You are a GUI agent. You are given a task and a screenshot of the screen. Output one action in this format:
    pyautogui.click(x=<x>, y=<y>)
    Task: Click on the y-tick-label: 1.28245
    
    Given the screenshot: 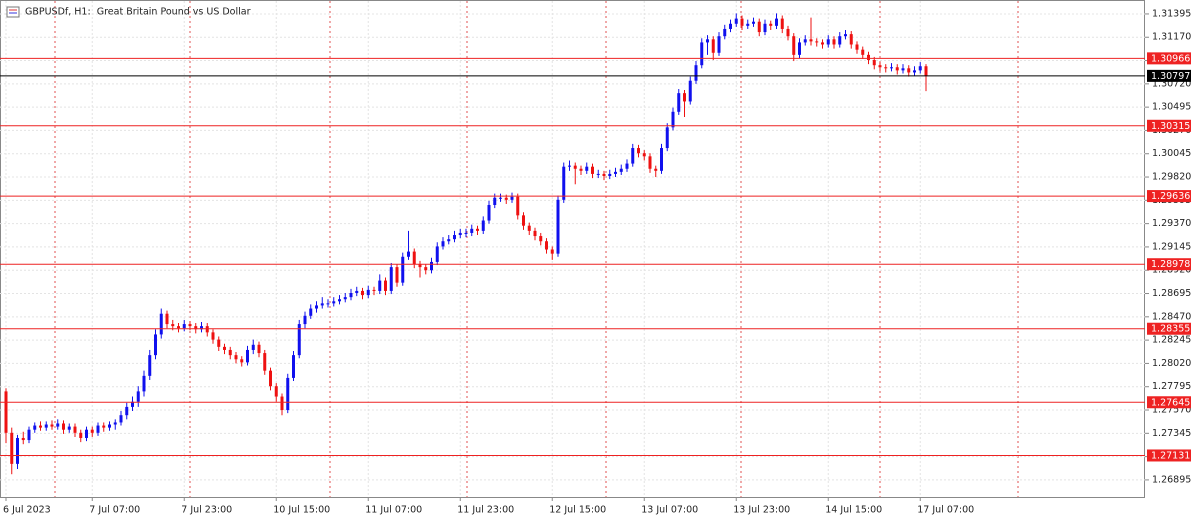 What is the action you would take?
    pyautogui.click(x=1171, y=340)
    